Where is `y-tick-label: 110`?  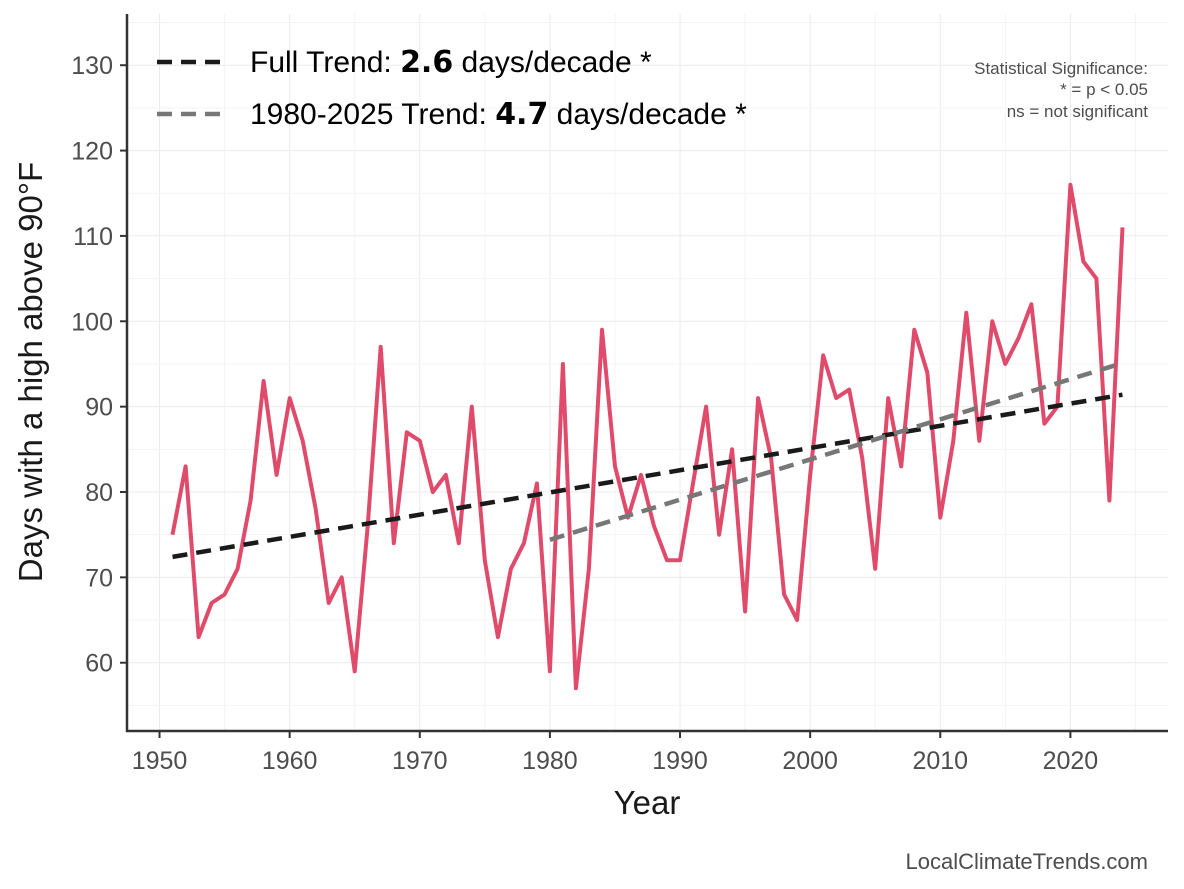 y-tick-label: 110 is located at coordinates (93, 237).